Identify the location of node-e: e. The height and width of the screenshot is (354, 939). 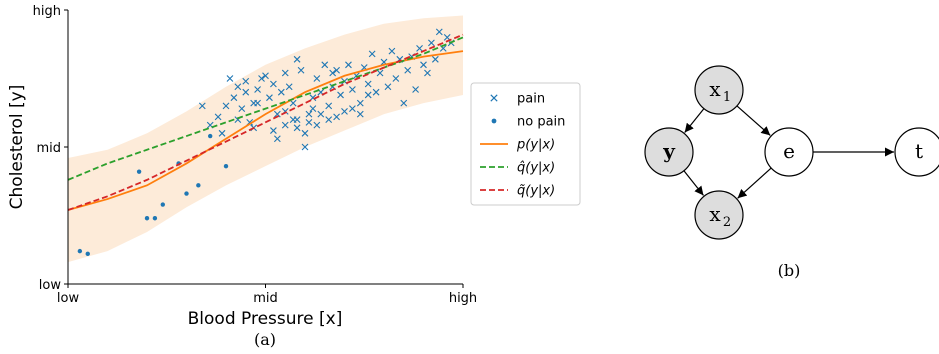
(789, 152).